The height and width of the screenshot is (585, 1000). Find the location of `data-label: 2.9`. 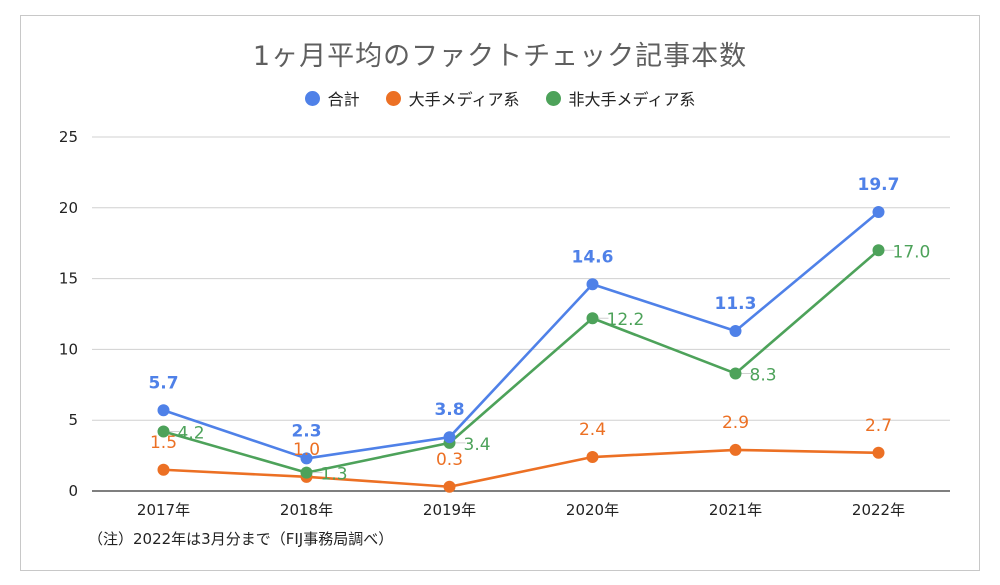

data-label: 2.9 is located at coordinates (735, 423).